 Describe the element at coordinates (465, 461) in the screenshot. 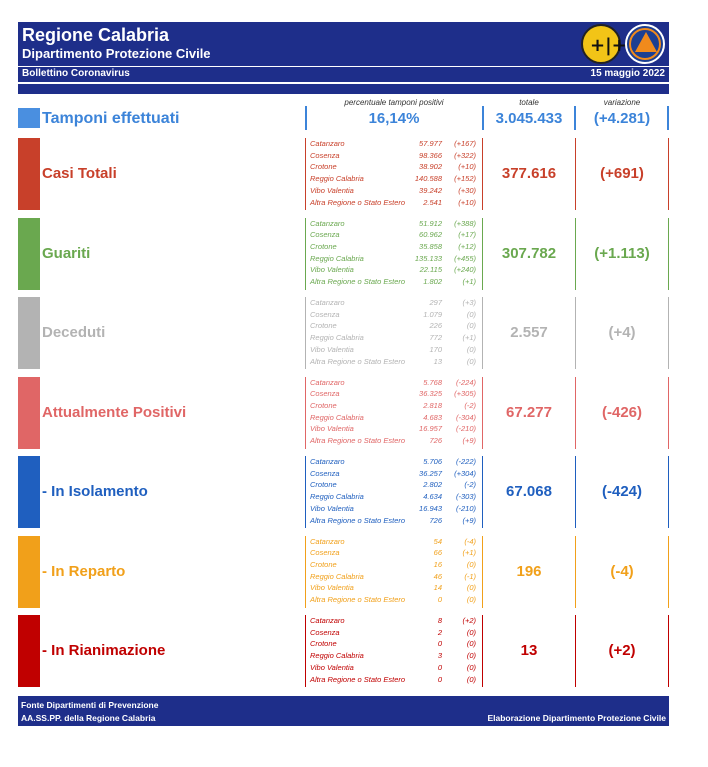

I see `province-variation: (-222)` at that location.